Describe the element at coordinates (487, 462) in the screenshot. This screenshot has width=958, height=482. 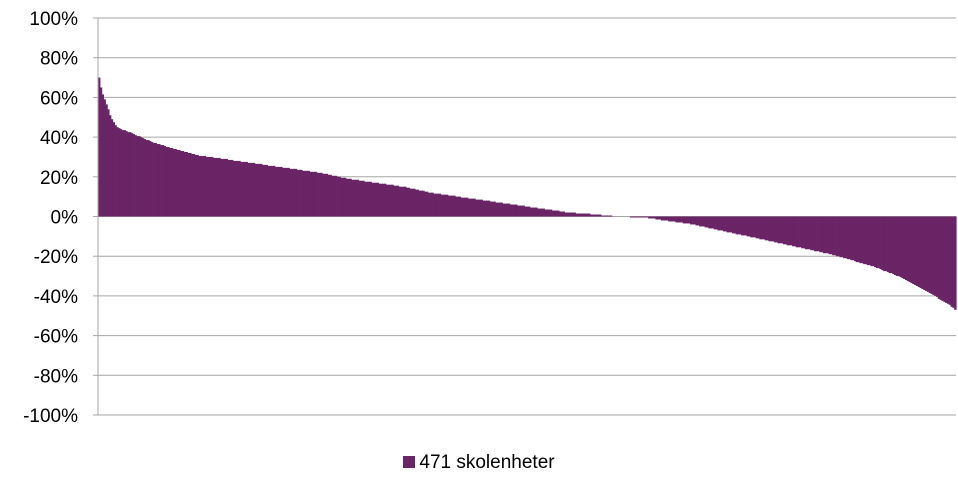
I see `legend-label: 471 skolenheter` at that location.